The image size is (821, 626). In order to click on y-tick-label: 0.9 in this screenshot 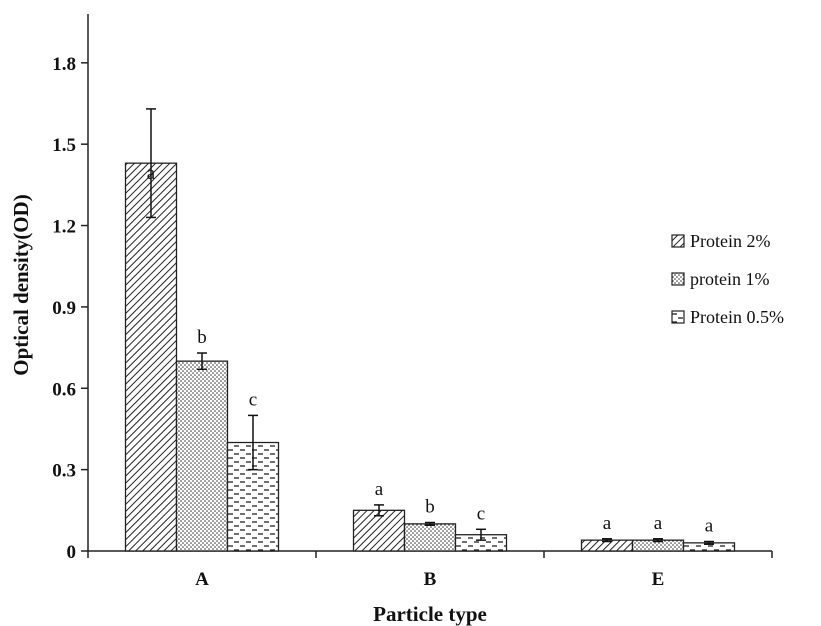, I will do `click(64, 308)`.